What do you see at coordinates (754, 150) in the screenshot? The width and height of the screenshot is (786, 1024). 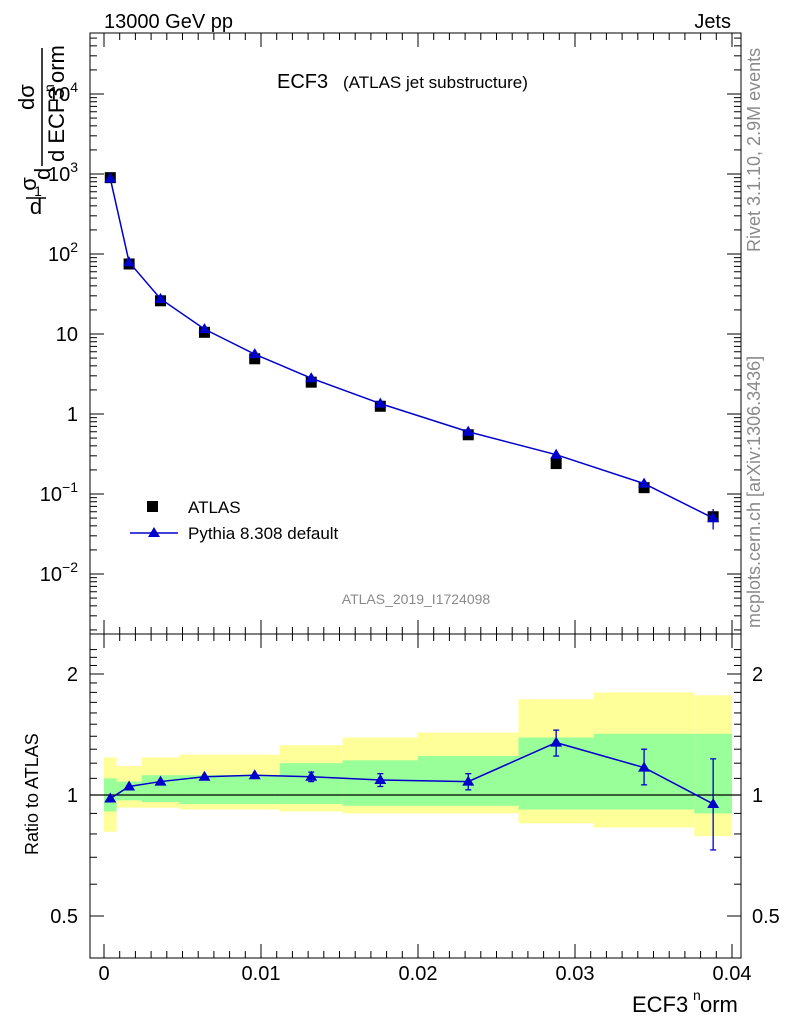 I see `rivet-version-label: Rivet 3.1.10, 2.9M events` at bounding box center [754, 150].